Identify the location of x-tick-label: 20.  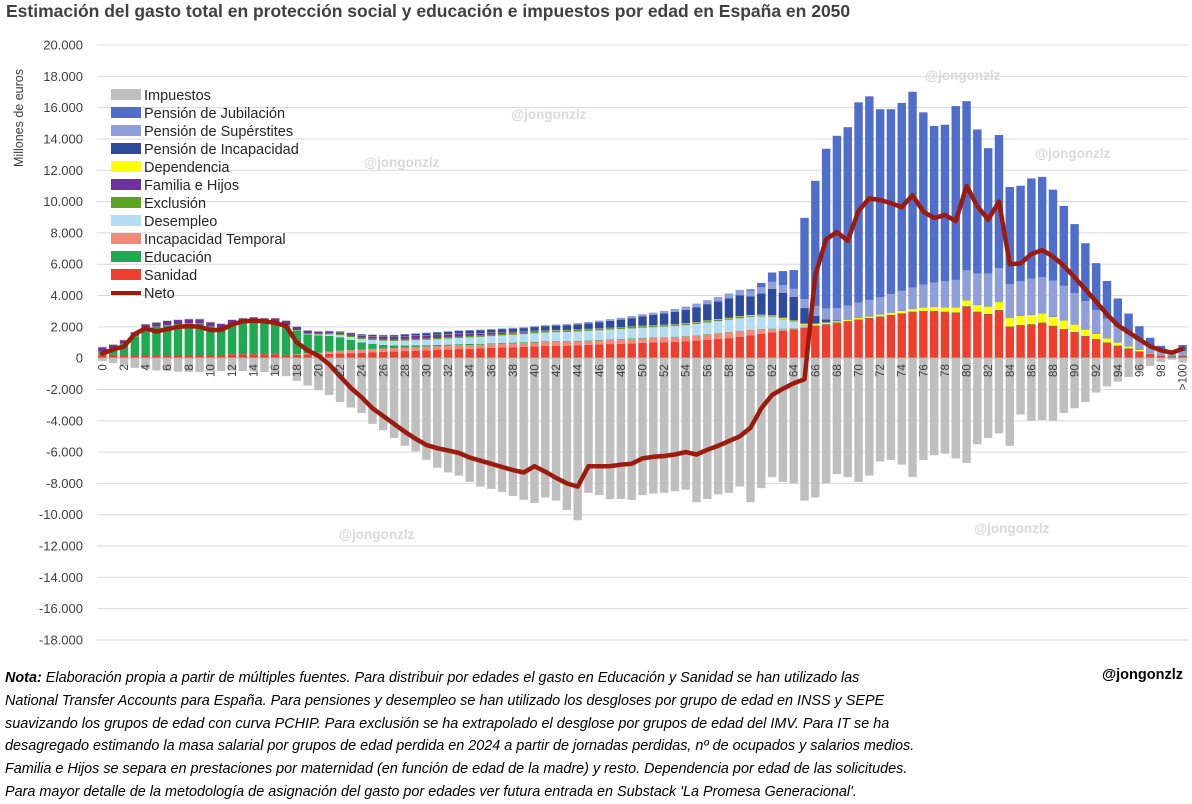
(319, 370).